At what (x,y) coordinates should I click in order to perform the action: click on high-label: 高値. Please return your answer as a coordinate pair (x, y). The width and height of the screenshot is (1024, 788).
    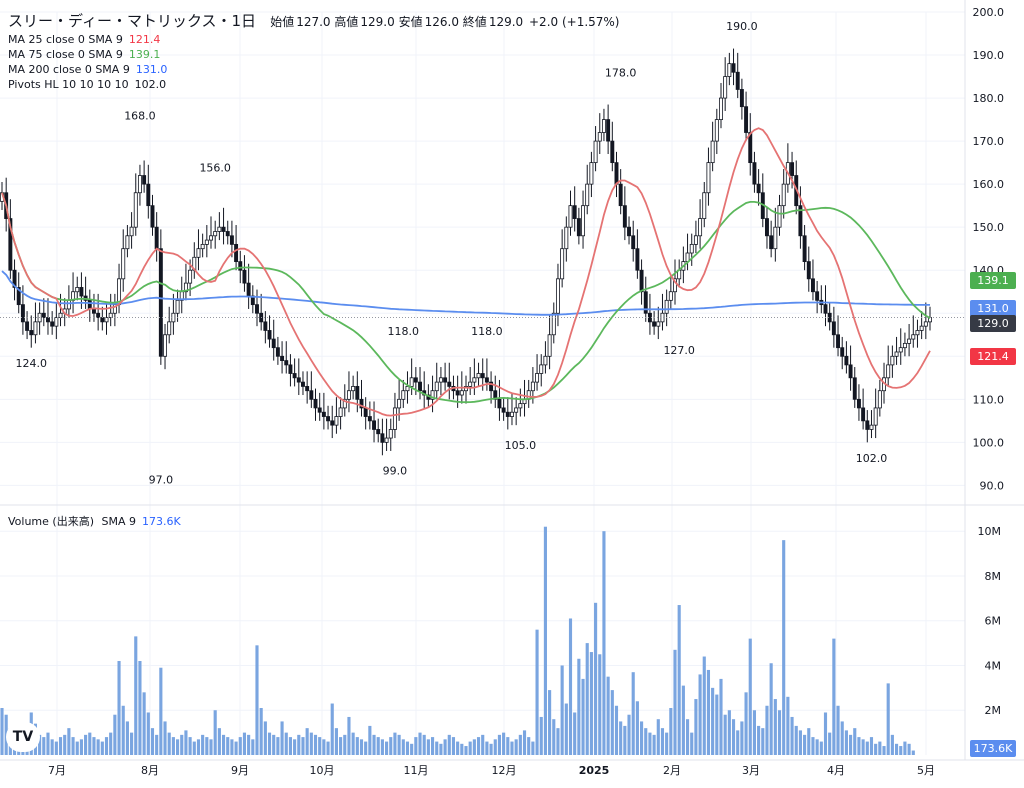
    Looking at the image, I should click on (346, 22).